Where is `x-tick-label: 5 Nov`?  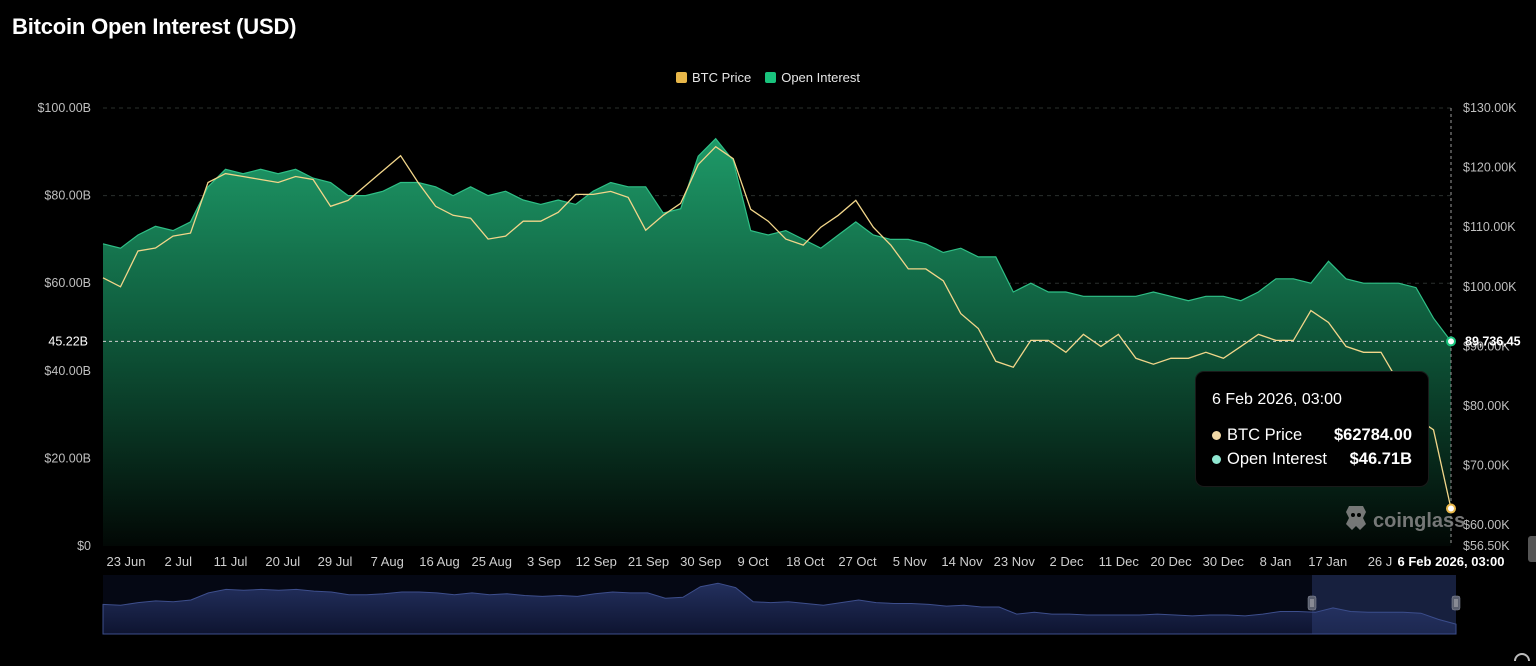
x-tick-label: 5 Nov is located at coordinates (910, 561).